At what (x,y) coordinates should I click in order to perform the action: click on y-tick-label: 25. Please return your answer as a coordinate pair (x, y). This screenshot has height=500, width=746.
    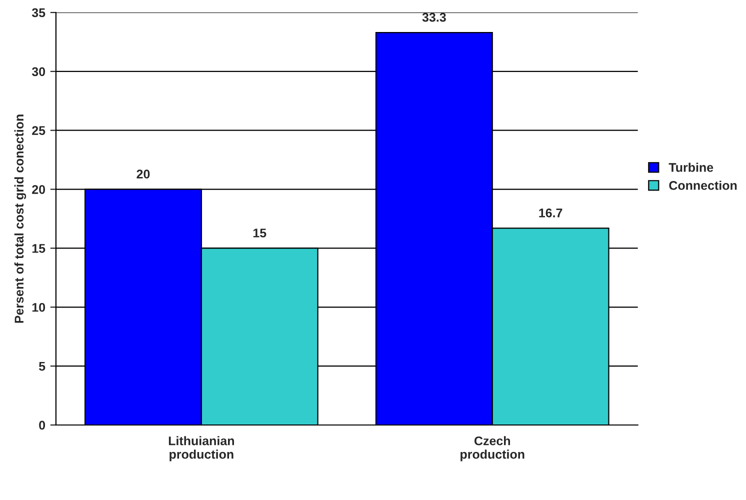
    Looking at the image, I should click on (39, 131).